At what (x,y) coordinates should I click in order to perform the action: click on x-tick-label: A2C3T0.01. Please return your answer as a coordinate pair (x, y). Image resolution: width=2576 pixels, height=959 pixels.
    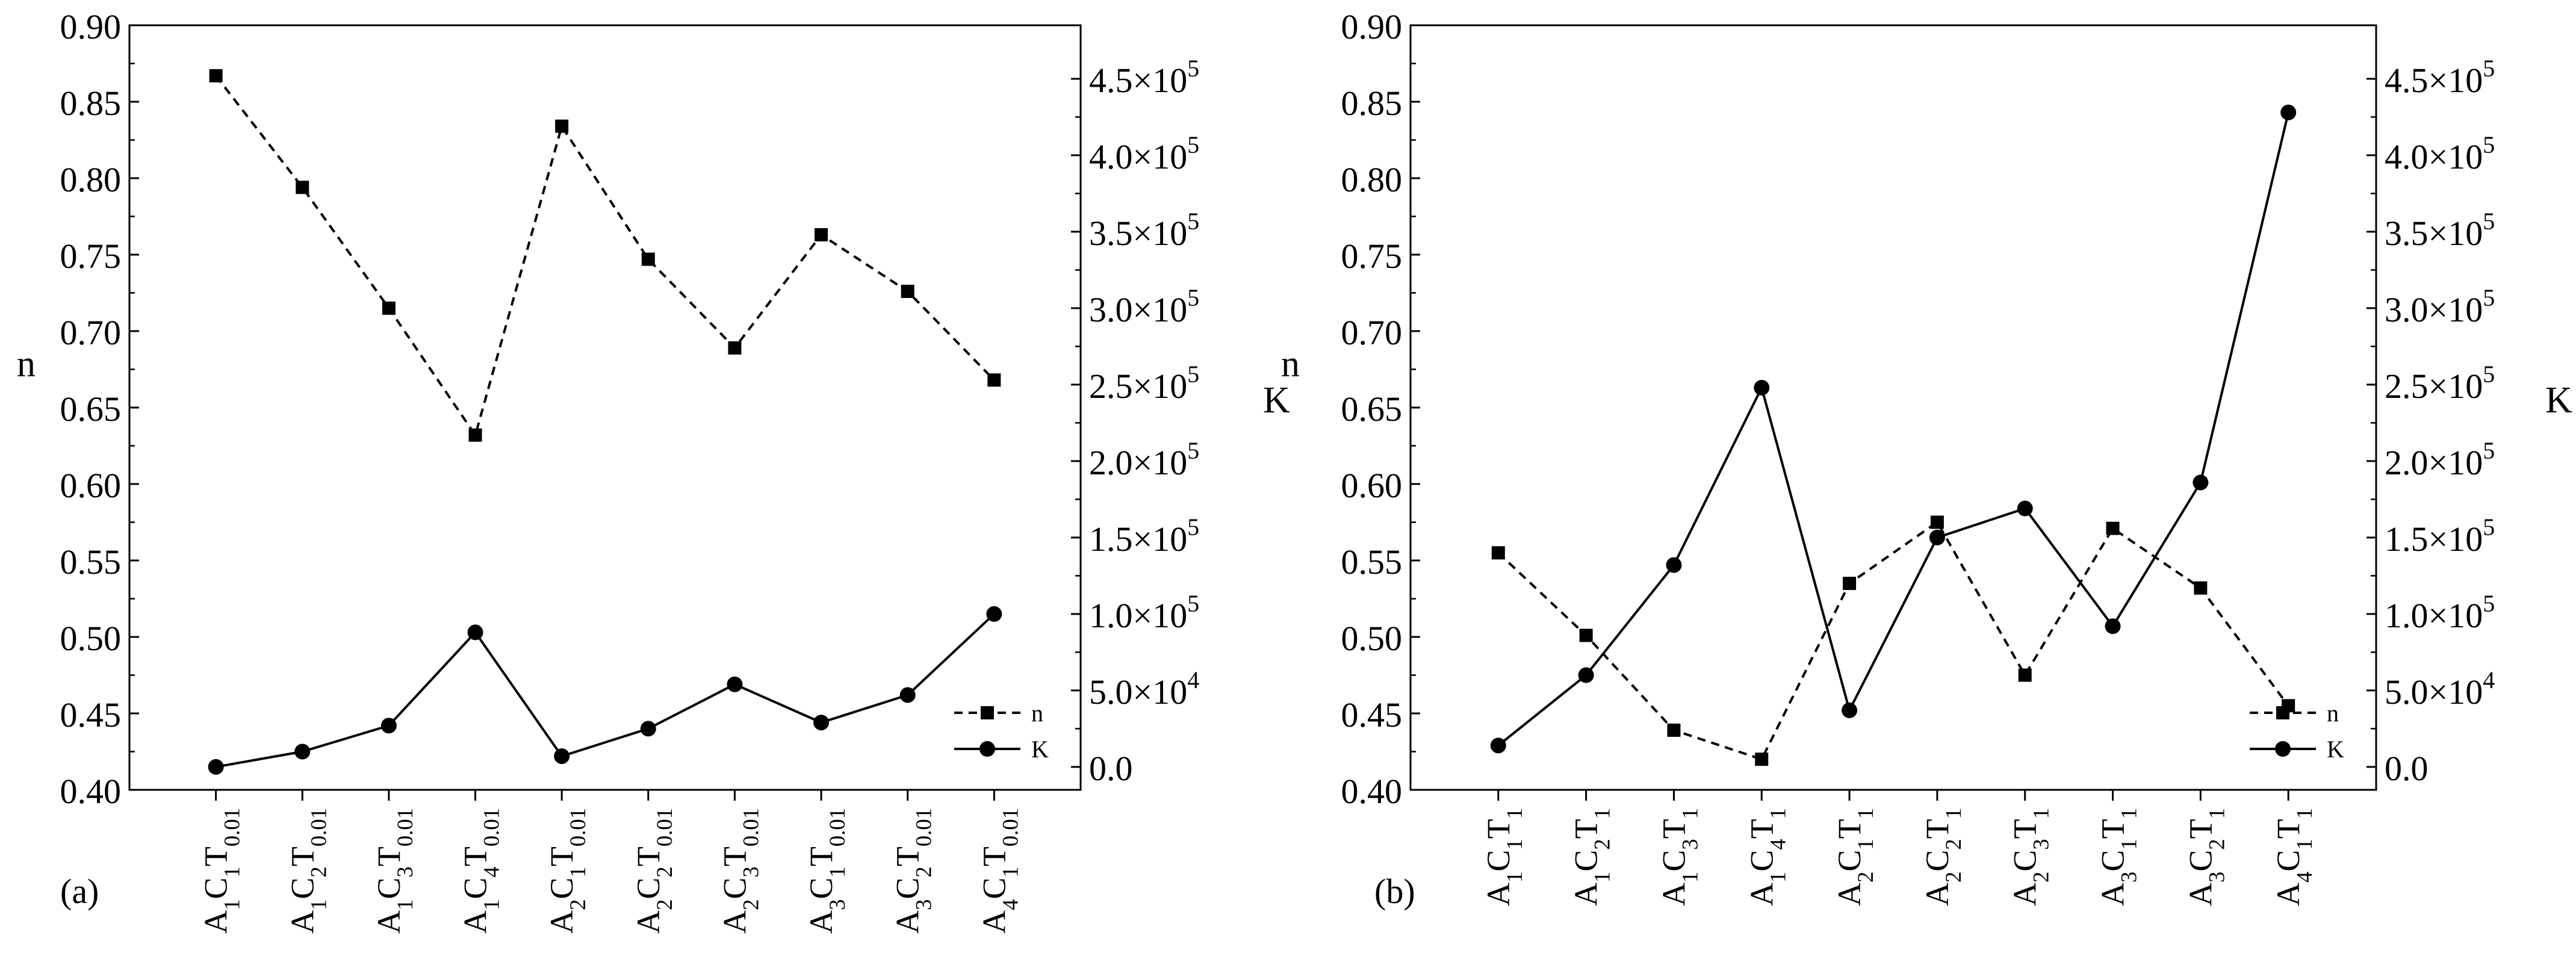
    Looking at the image, I should click on (739, 871).